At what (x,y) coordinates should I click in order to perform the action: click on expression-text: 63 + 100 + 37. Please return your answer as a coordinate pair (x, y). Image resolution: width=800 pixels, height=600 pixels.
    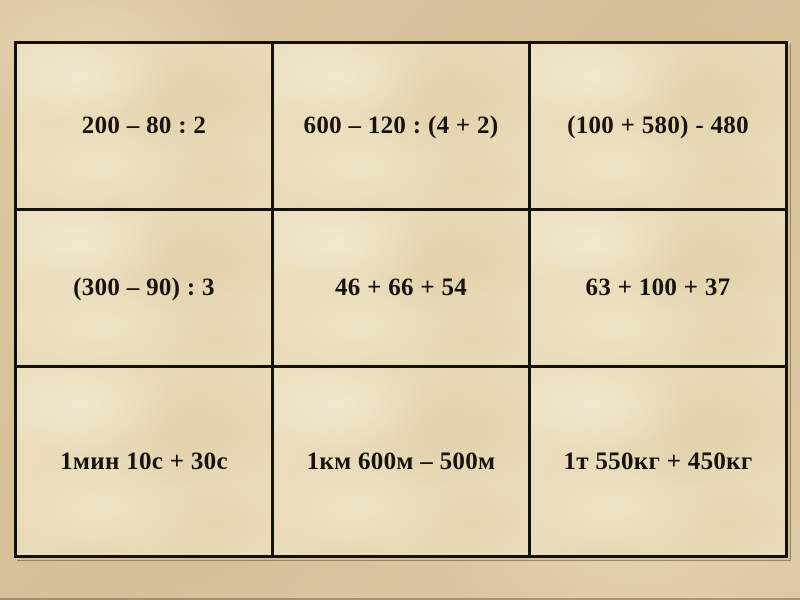
    Looking at the image, I should click on (658, 287).